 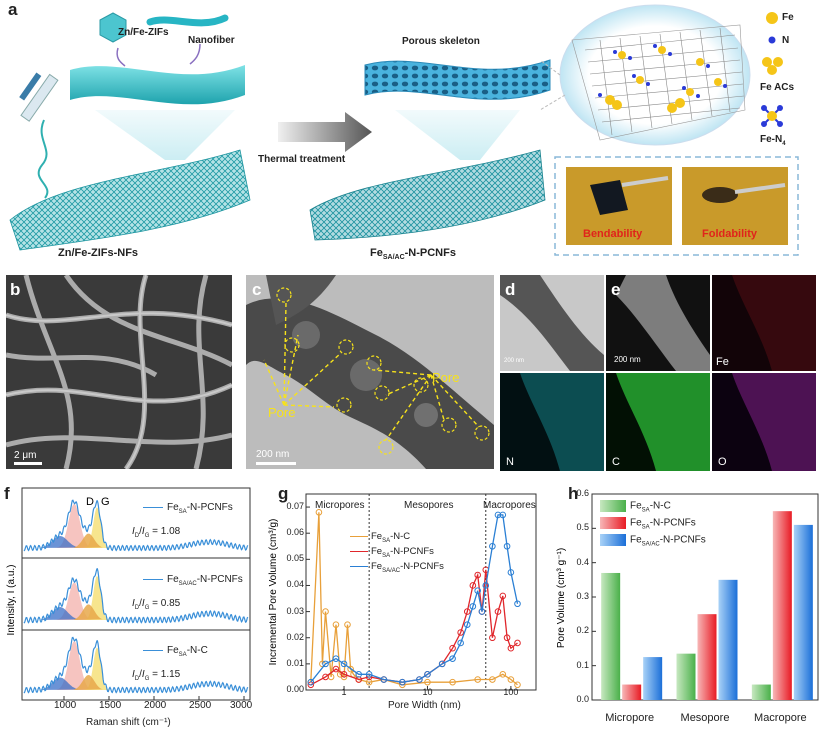 What do you see at coordinates (25, 455) in the screenshot?
I see `scale-b: 2 μm` at bounding box center [25, 455].